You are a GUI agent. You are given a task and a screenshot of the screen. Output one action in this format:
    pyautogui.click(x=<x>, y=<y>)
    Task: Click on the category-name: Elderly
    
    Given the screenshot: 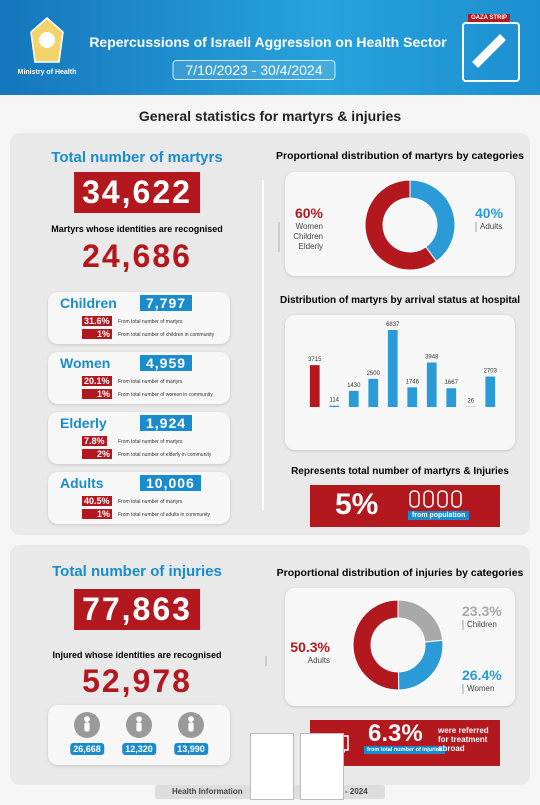 What is the action you would take?
    pyautogui.click(x=83, y=423)
    